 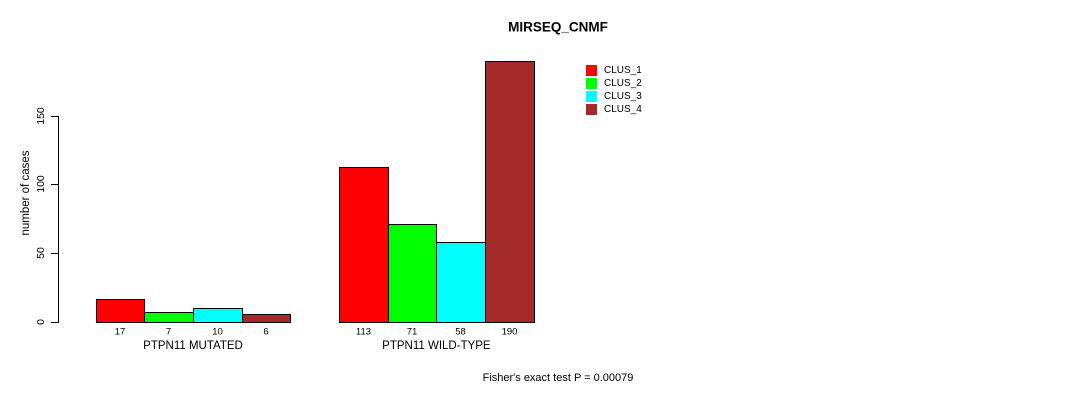 I want to click on annotation-text: Fisher's exact test P = 0.00079, so click(x=558, y=378).